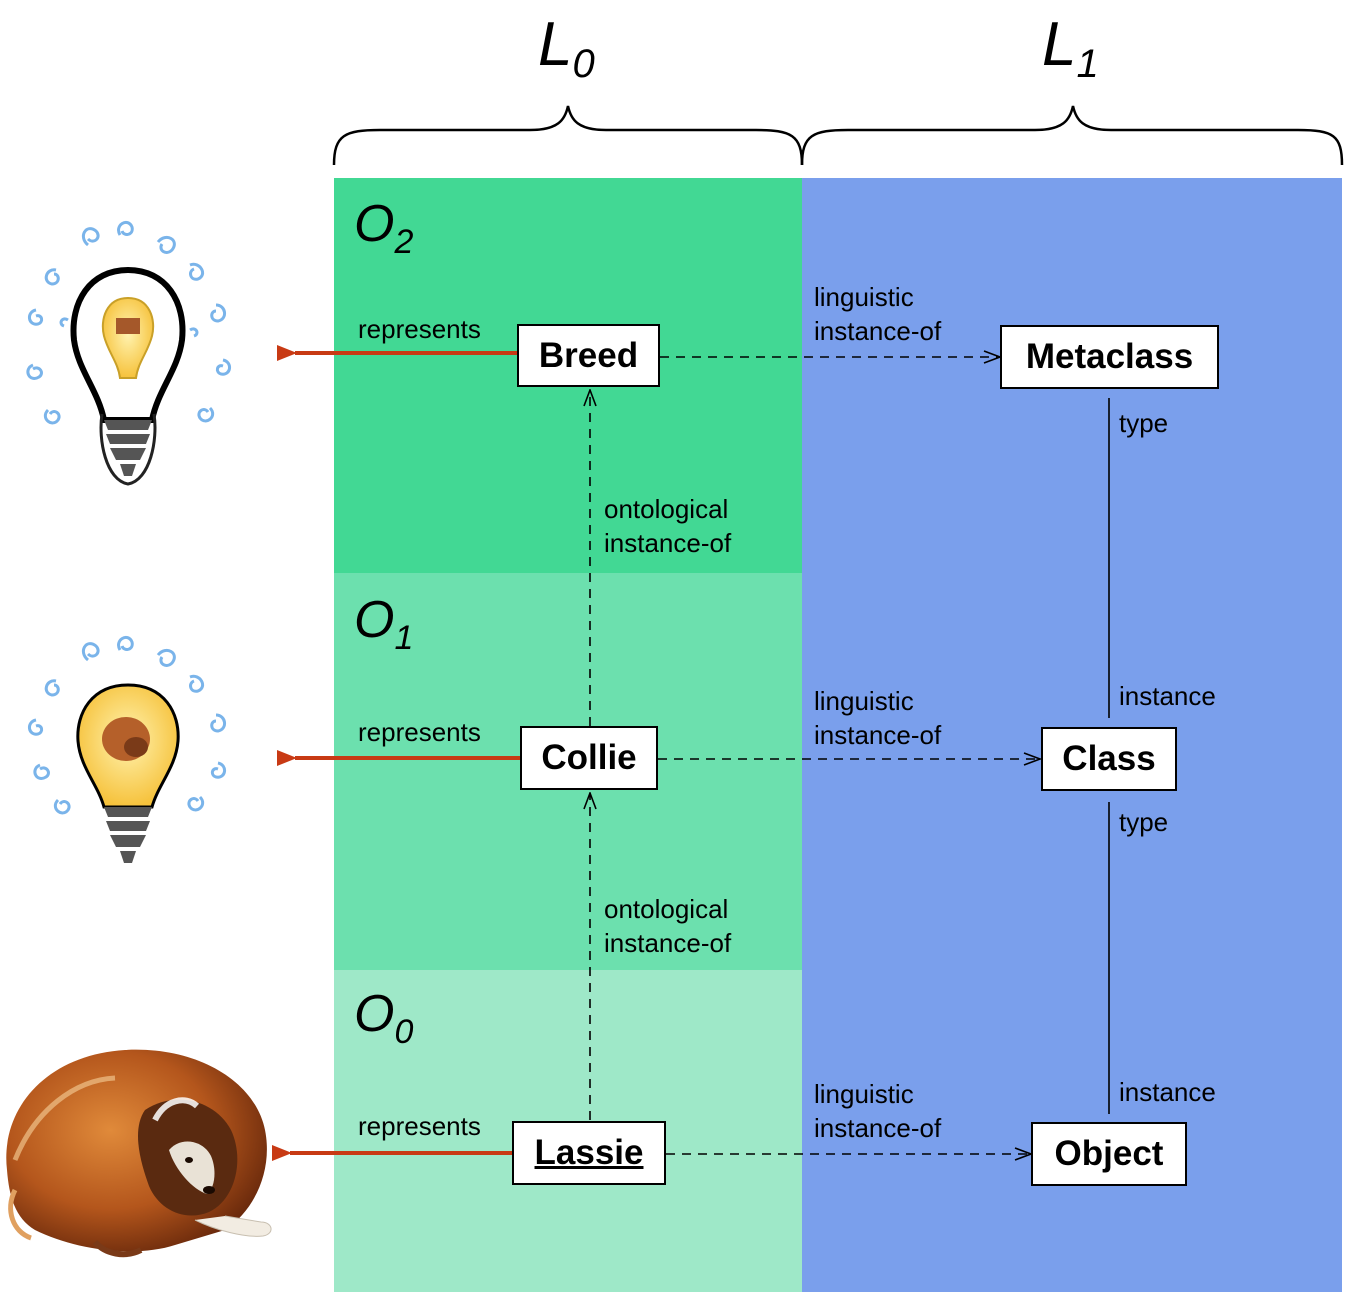 This screenshot has width=1352, height=1300. Describe the element at coordinates (419, 329) in the screenshot. I see `represents-label-o2: represents` at that location.